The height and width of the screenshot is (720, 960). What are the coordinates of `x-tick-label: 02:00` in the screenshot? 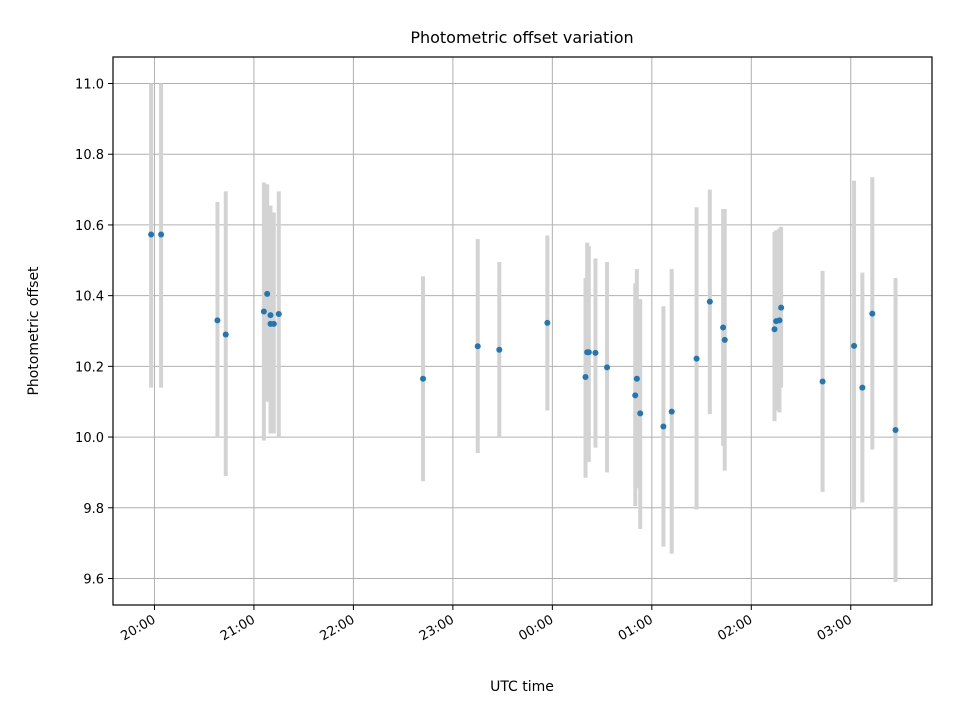 It's located at (735, 628).